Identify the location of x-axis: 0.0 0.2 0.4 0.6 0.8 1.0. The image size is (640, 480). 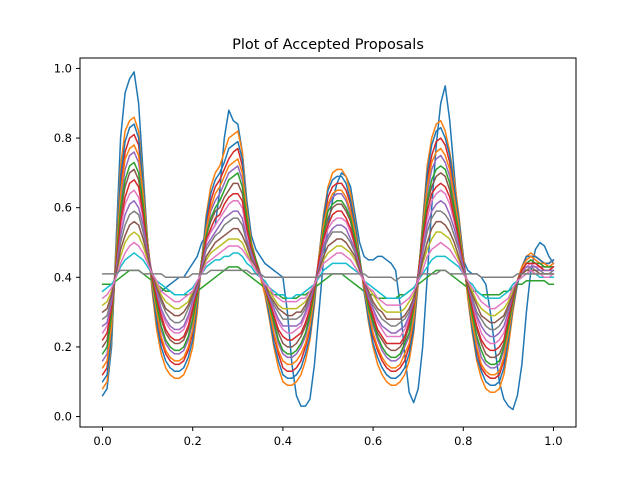
(328, 437).